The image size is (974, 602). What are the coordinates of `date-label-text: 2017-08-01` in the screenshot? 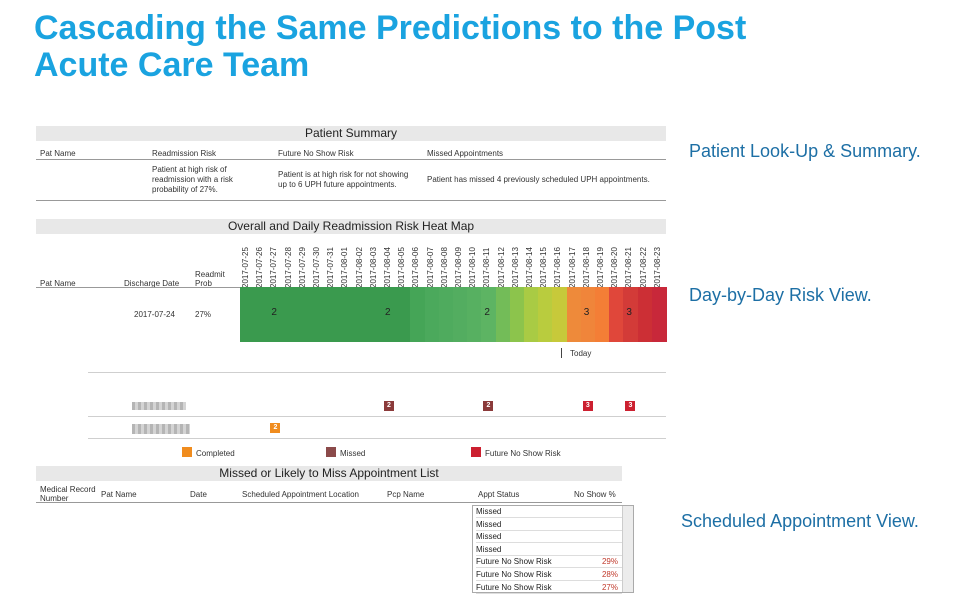 It's located at (345, 267).